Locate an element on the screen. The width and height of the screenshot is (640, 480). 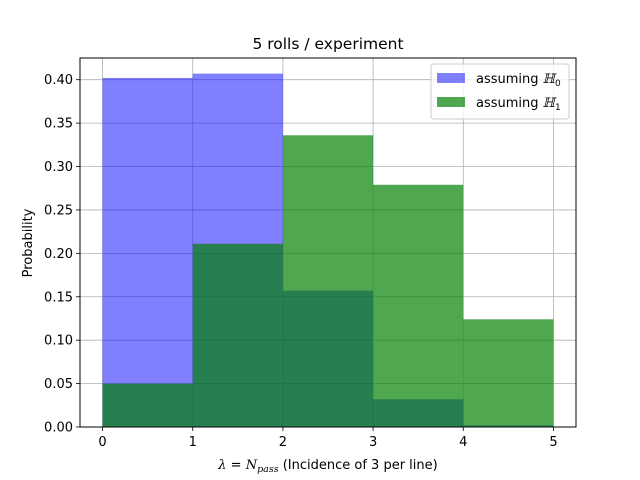
x-tick-label: 1 is located at coordinates (193, 442).